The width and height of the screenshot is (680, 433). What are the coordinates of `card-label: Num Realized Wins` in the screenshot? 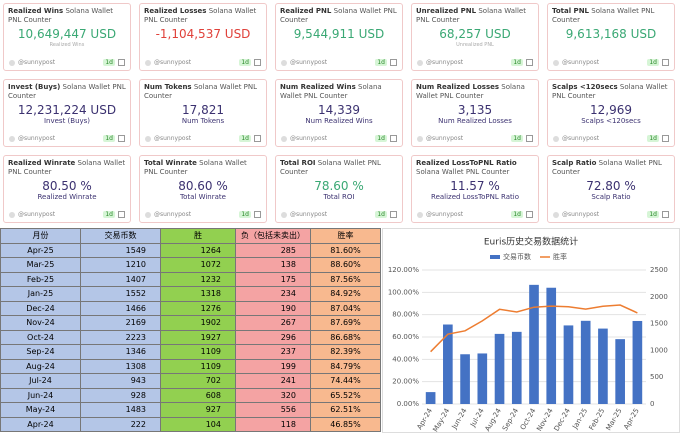 It's located at (339, 121).